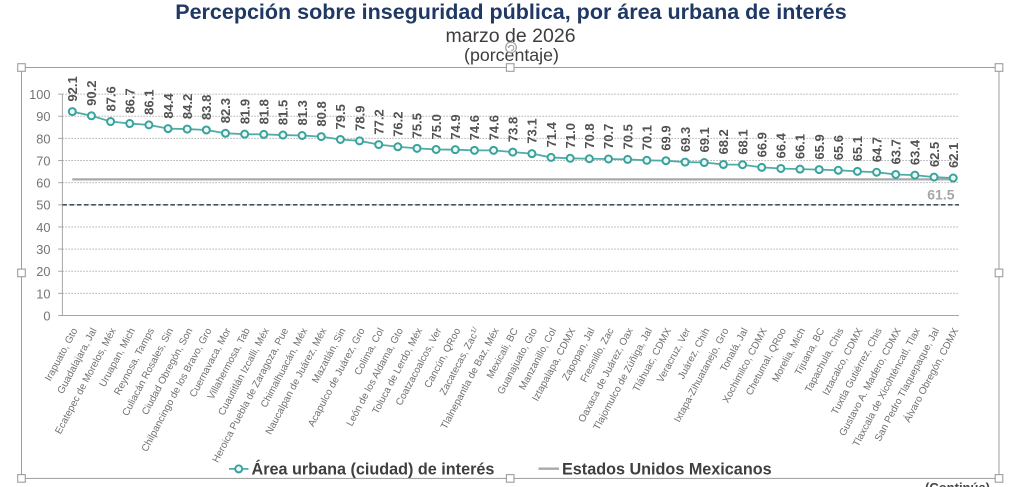 The height and width of the screenshot is (487, 1024). I want to click on svg-text: 65.6, so click(838, 147).